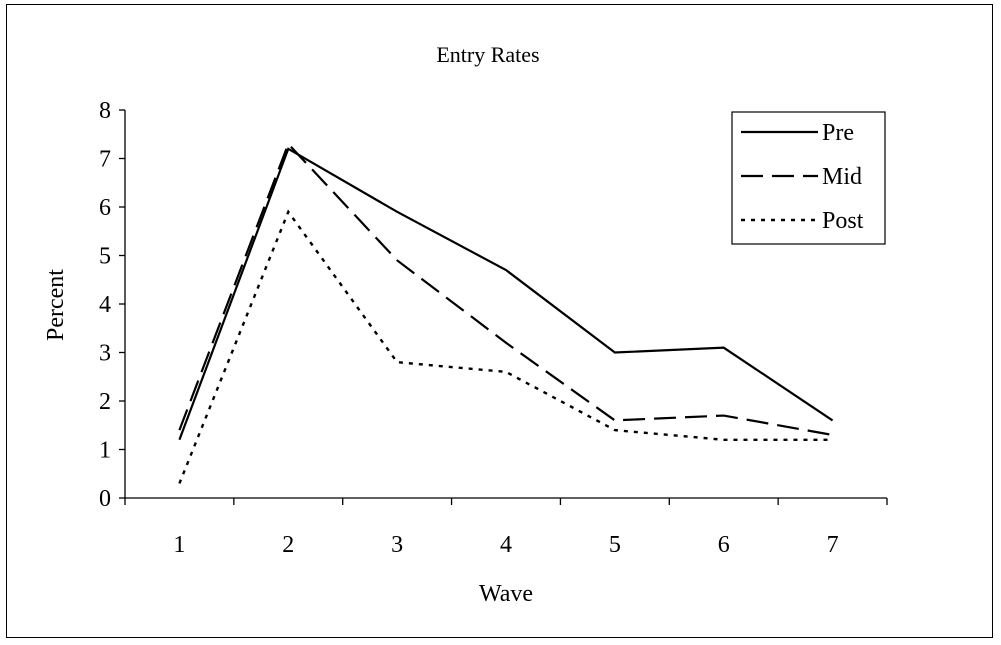 The image size is (1001, 645). Describe the element at coordinates (105, 354) in the screenshot. I see `y-tick-label: 3` at that location.